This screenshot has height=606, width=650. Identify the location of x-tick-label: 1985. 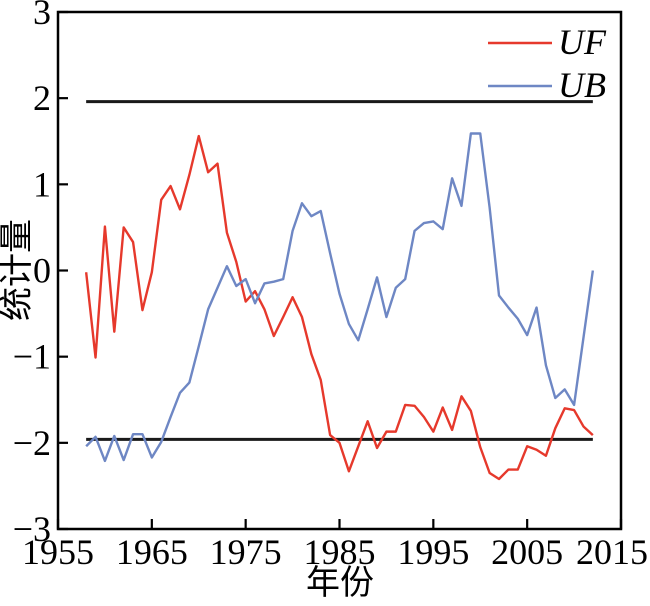
(340, 552).